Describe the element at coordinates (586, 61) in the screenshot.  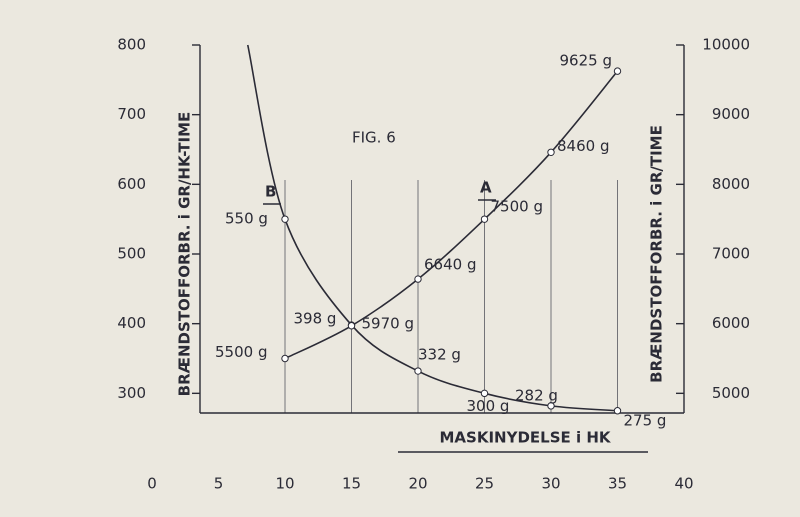
I see `value-label: 9625 g` at that location.